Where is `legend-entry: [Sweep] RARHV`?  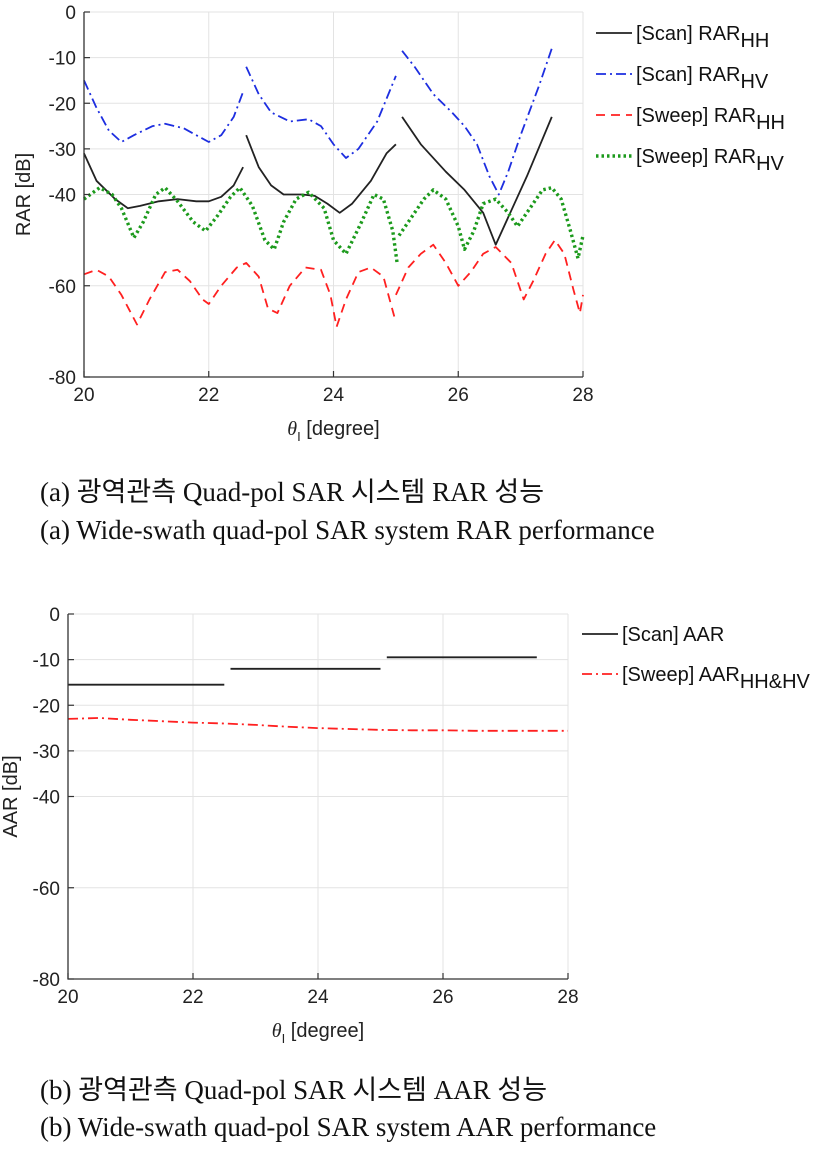
legend-entry: [Sweep] RARHV is located at coordinates (690, 160).